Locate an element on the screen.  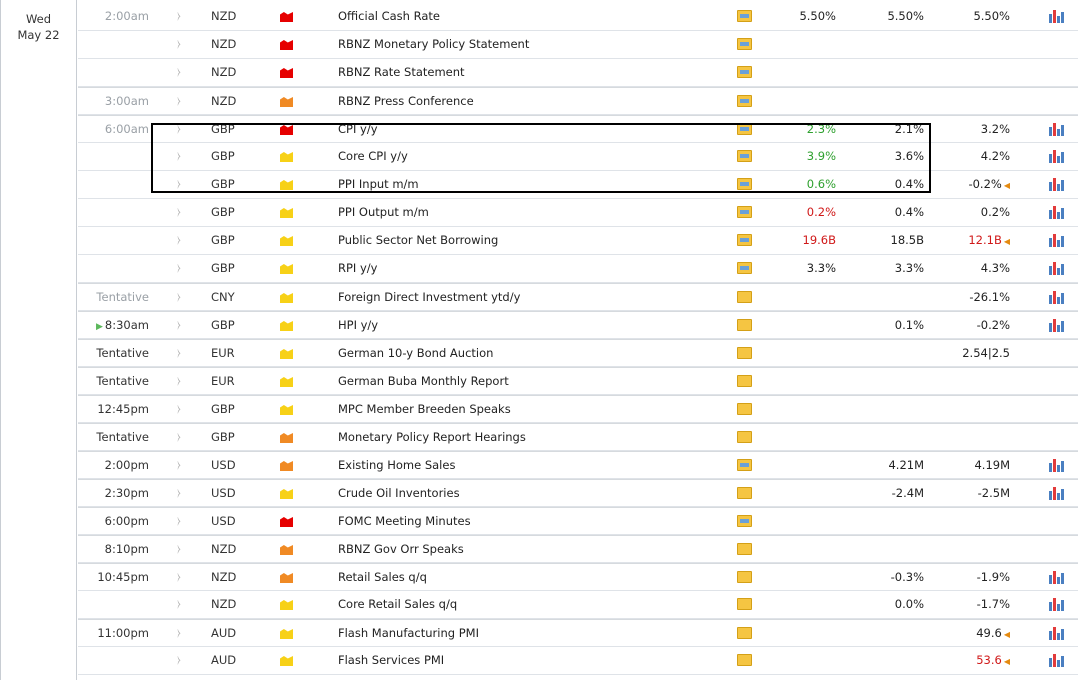
table-row: ⧽ NZD RBNZ Monetary Policy Statement is located at coordinates (578, 45).